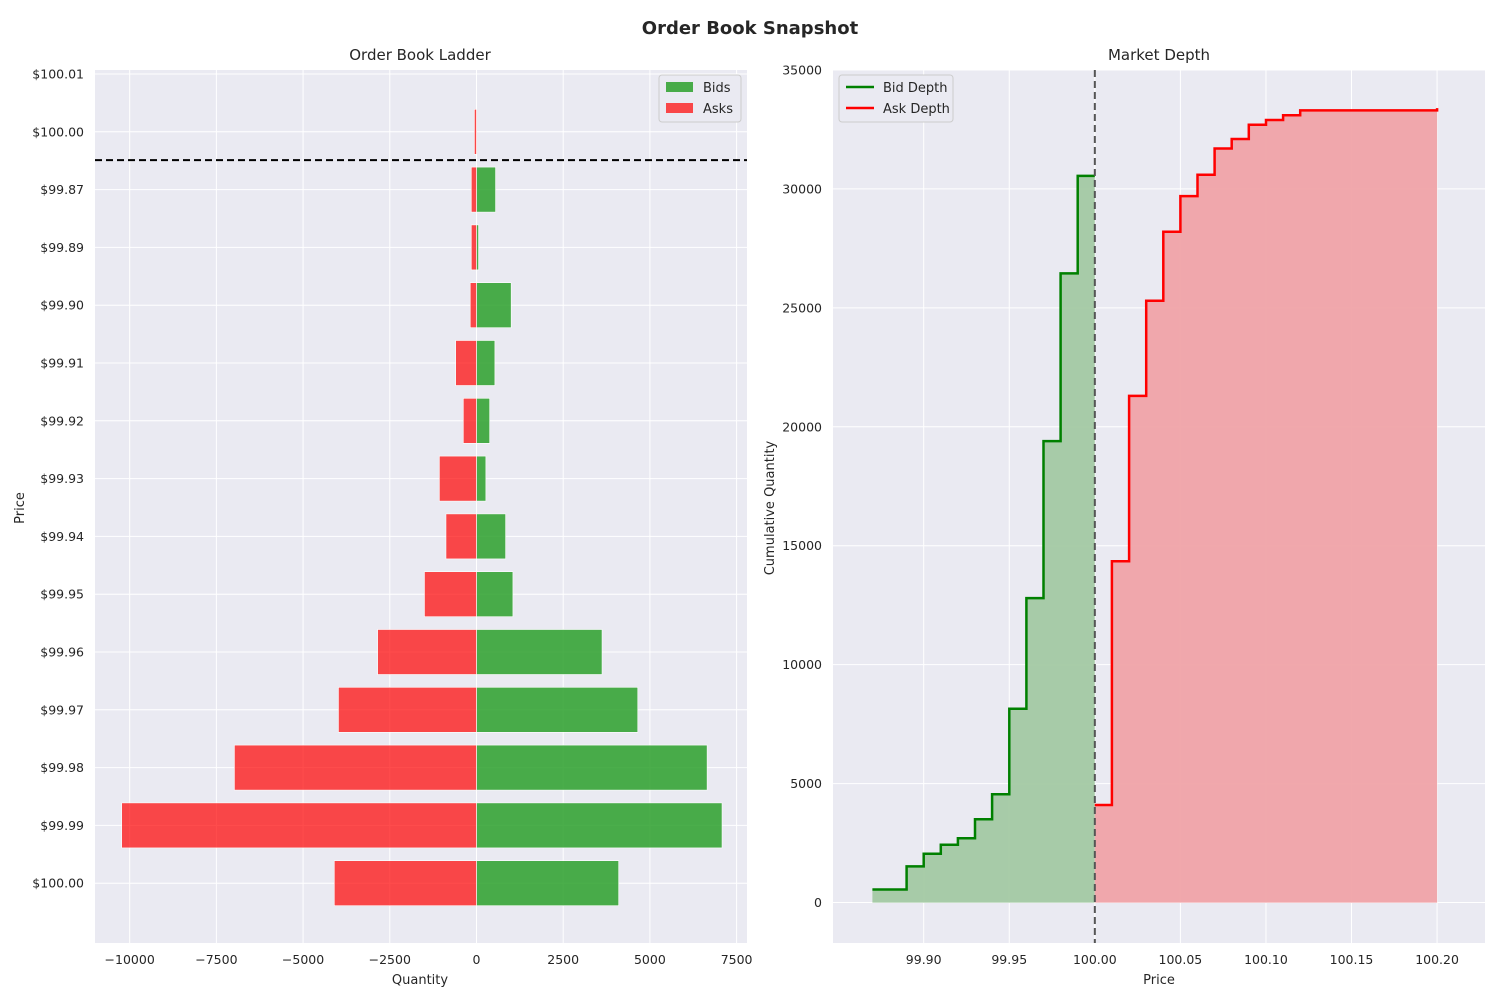  I want to click on legend-swatch-asks, so click(679, 108).